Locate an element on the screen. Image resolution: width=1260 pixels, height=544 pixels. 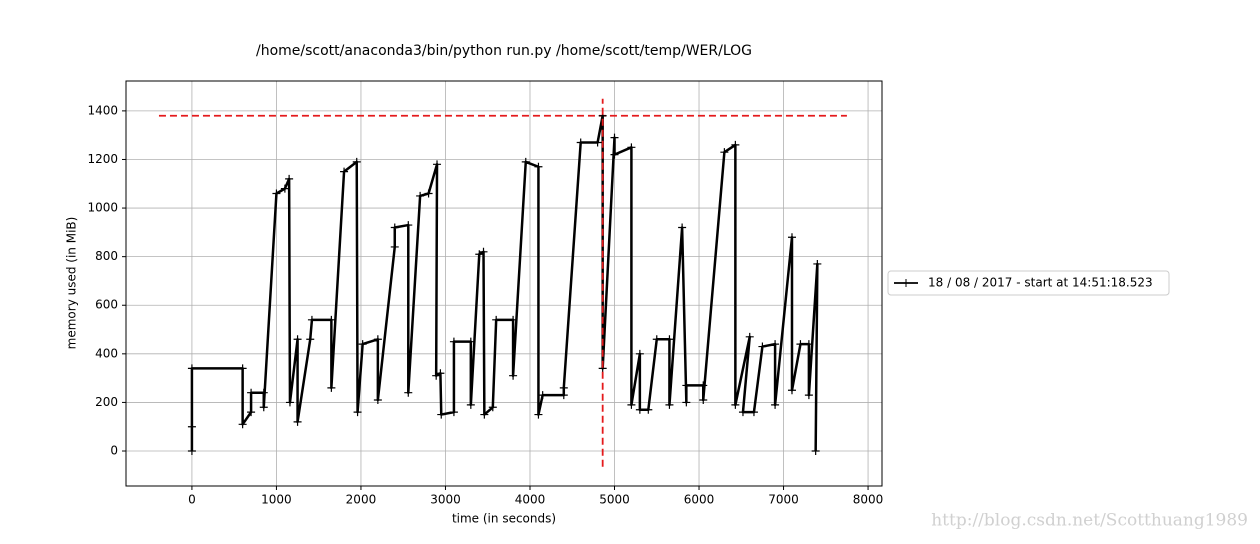
y-tick-label: 400 is located at coordinates (106, 353).